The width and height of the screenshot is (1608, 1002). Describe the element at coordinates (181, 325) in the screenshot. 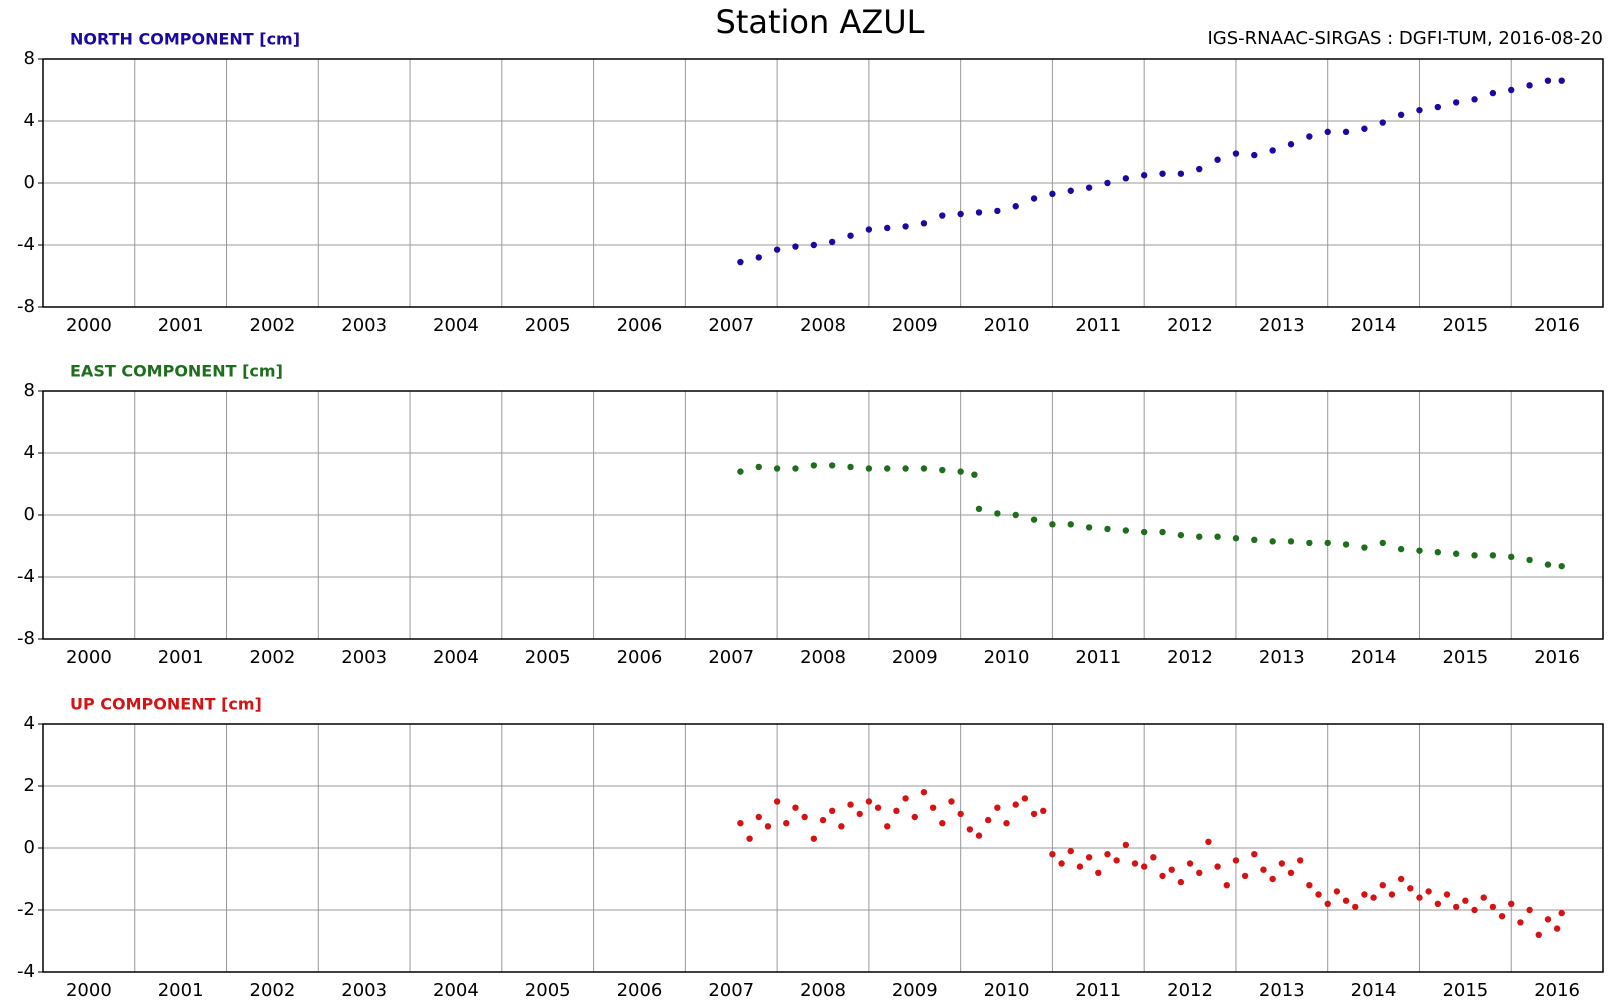

I see `x-tick-label: 2001` at that location.